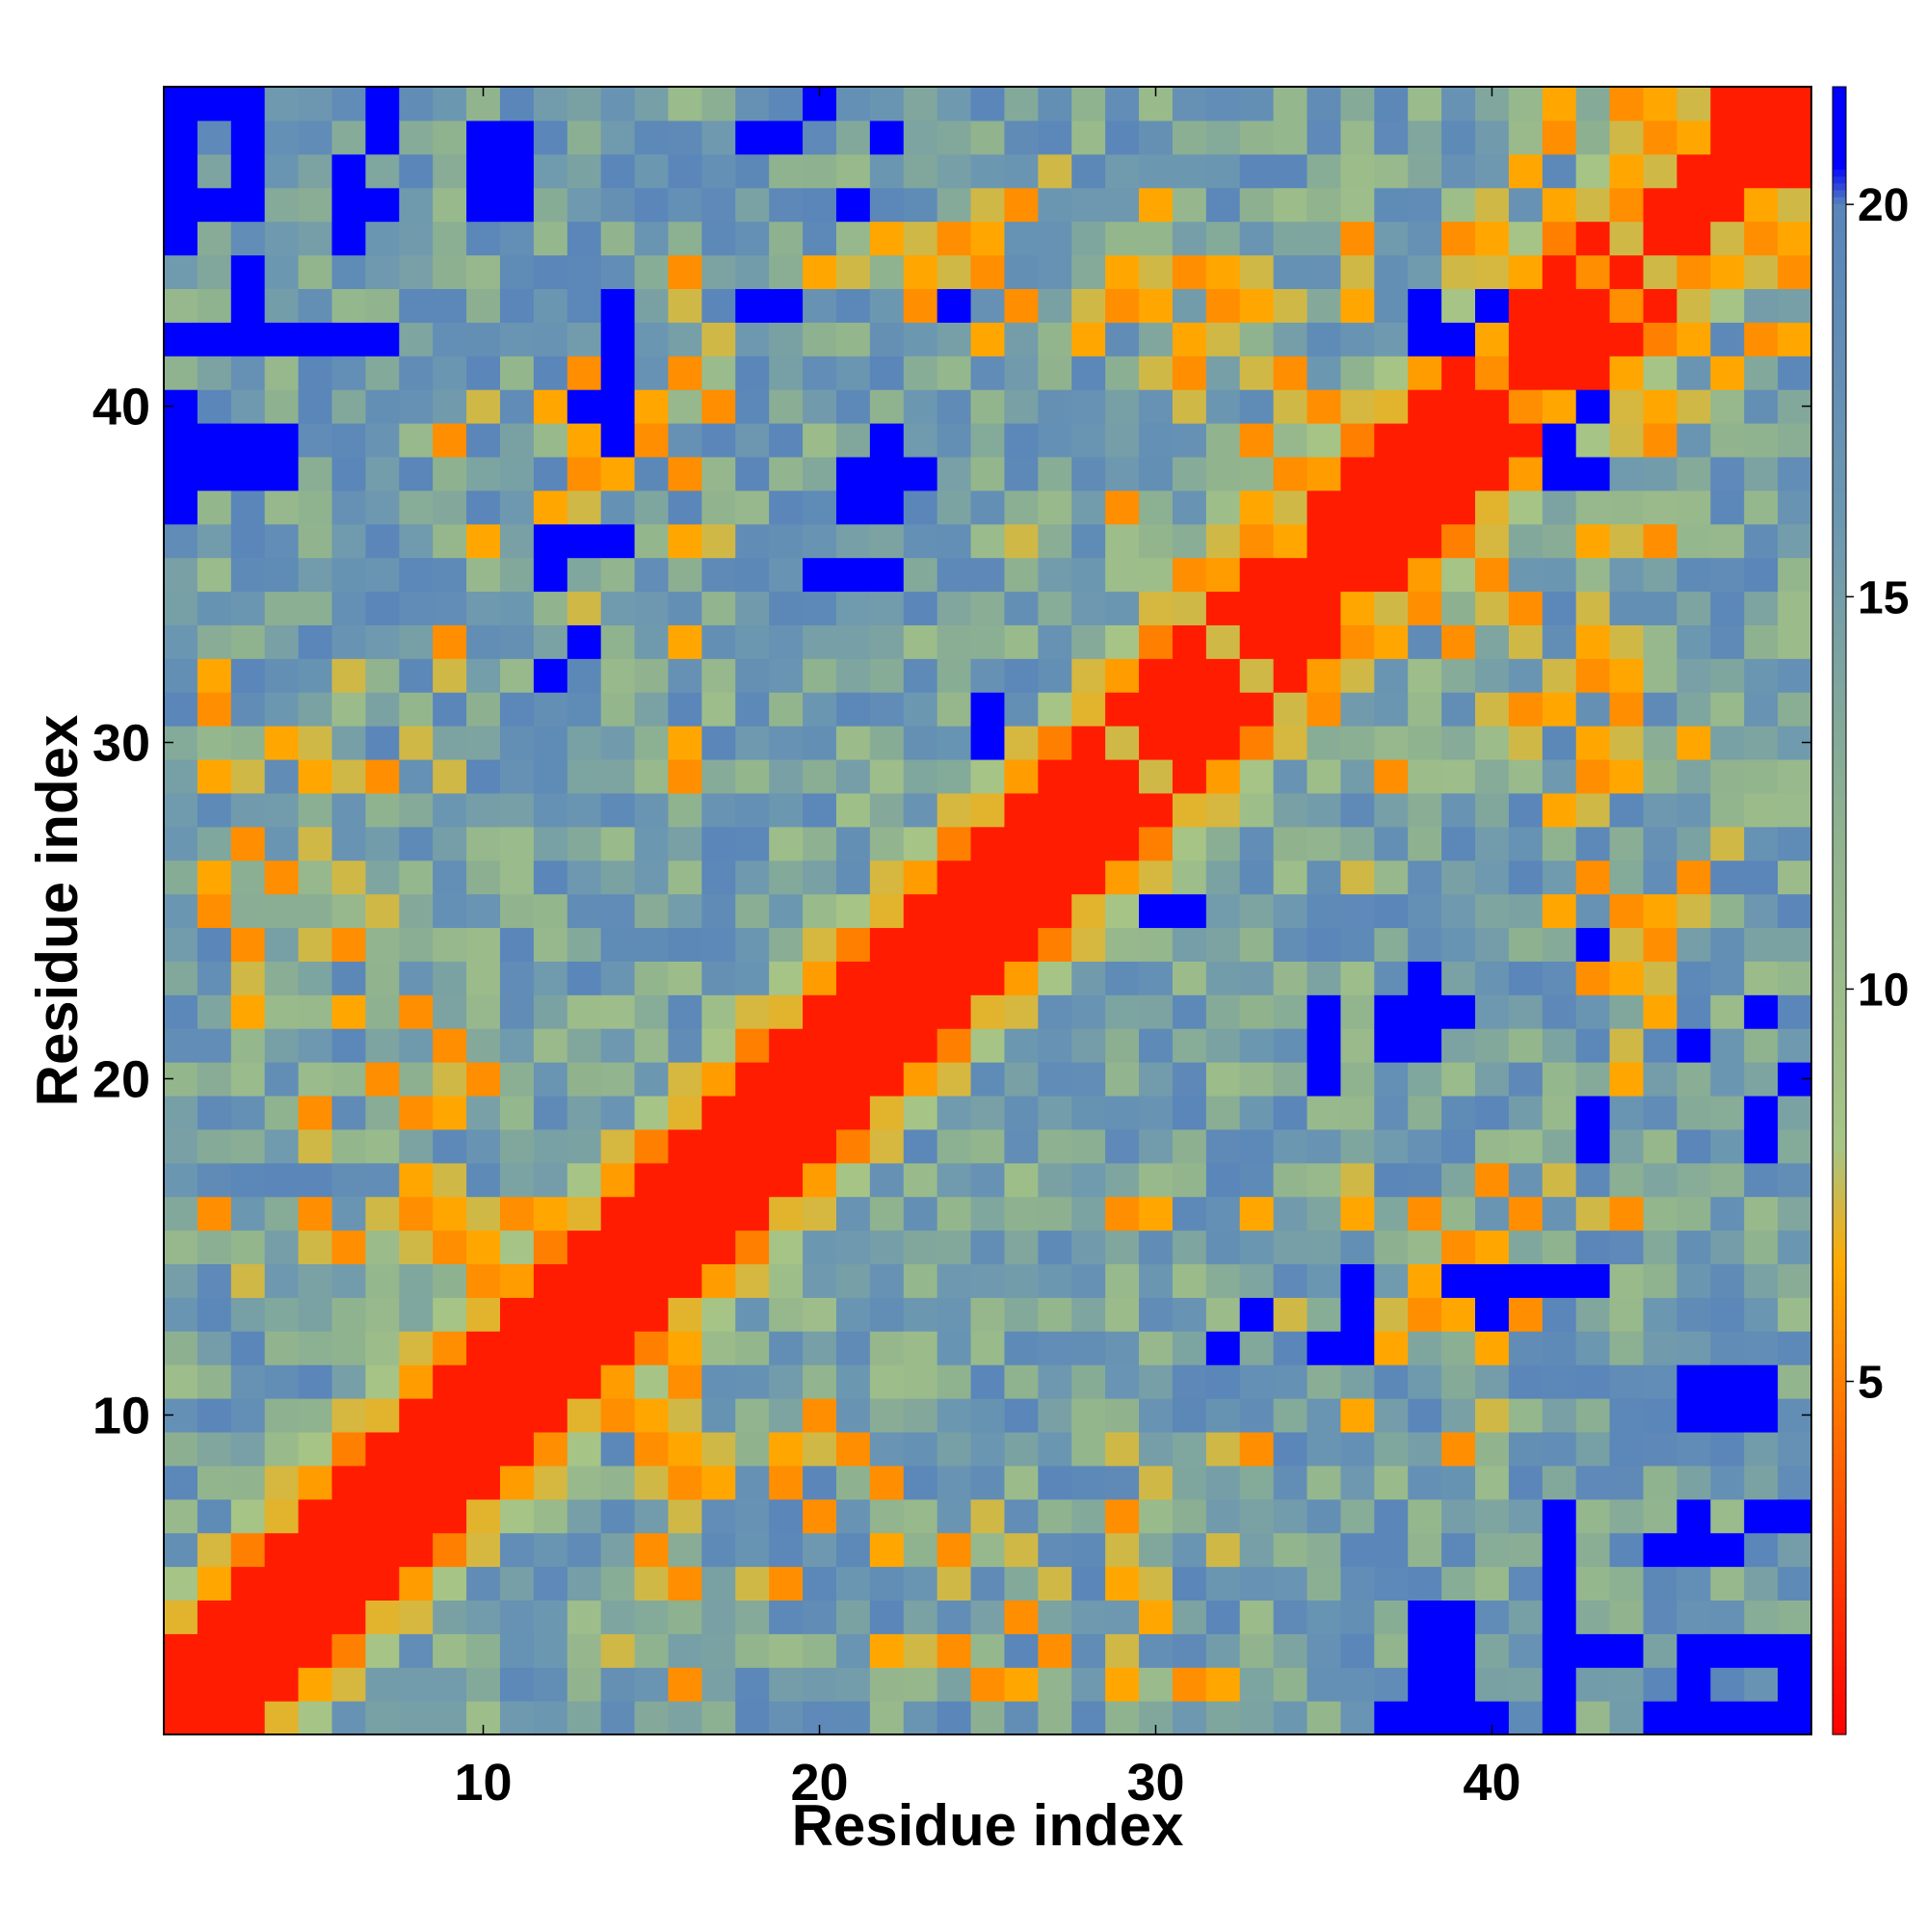 Image resolution: width=1927 pixels, height=1932 pixels. I want to click on y-tick-label: 20, so click(121, 1079).